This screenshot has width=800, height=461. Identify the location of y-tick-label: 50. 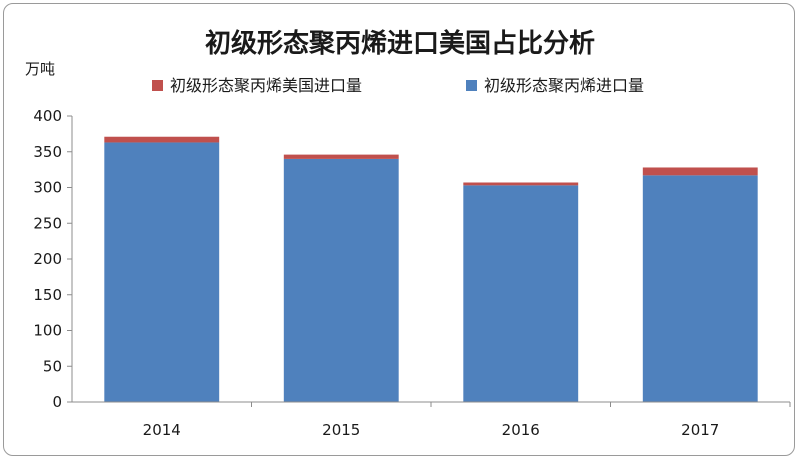
(52, 366).